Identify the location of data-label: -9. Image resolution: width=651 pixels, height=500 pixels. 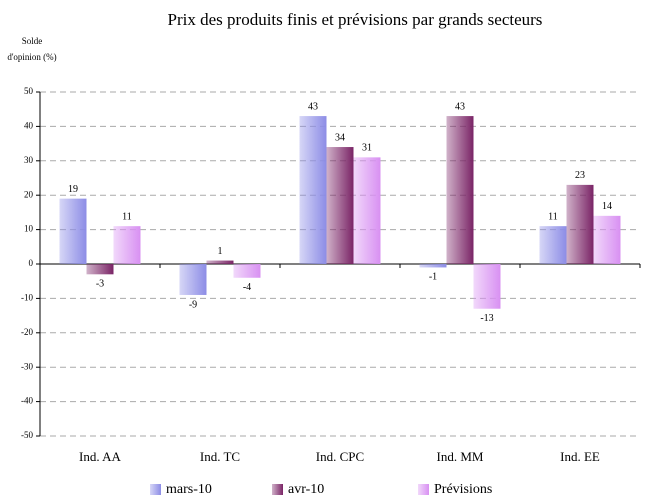
(193, 304).